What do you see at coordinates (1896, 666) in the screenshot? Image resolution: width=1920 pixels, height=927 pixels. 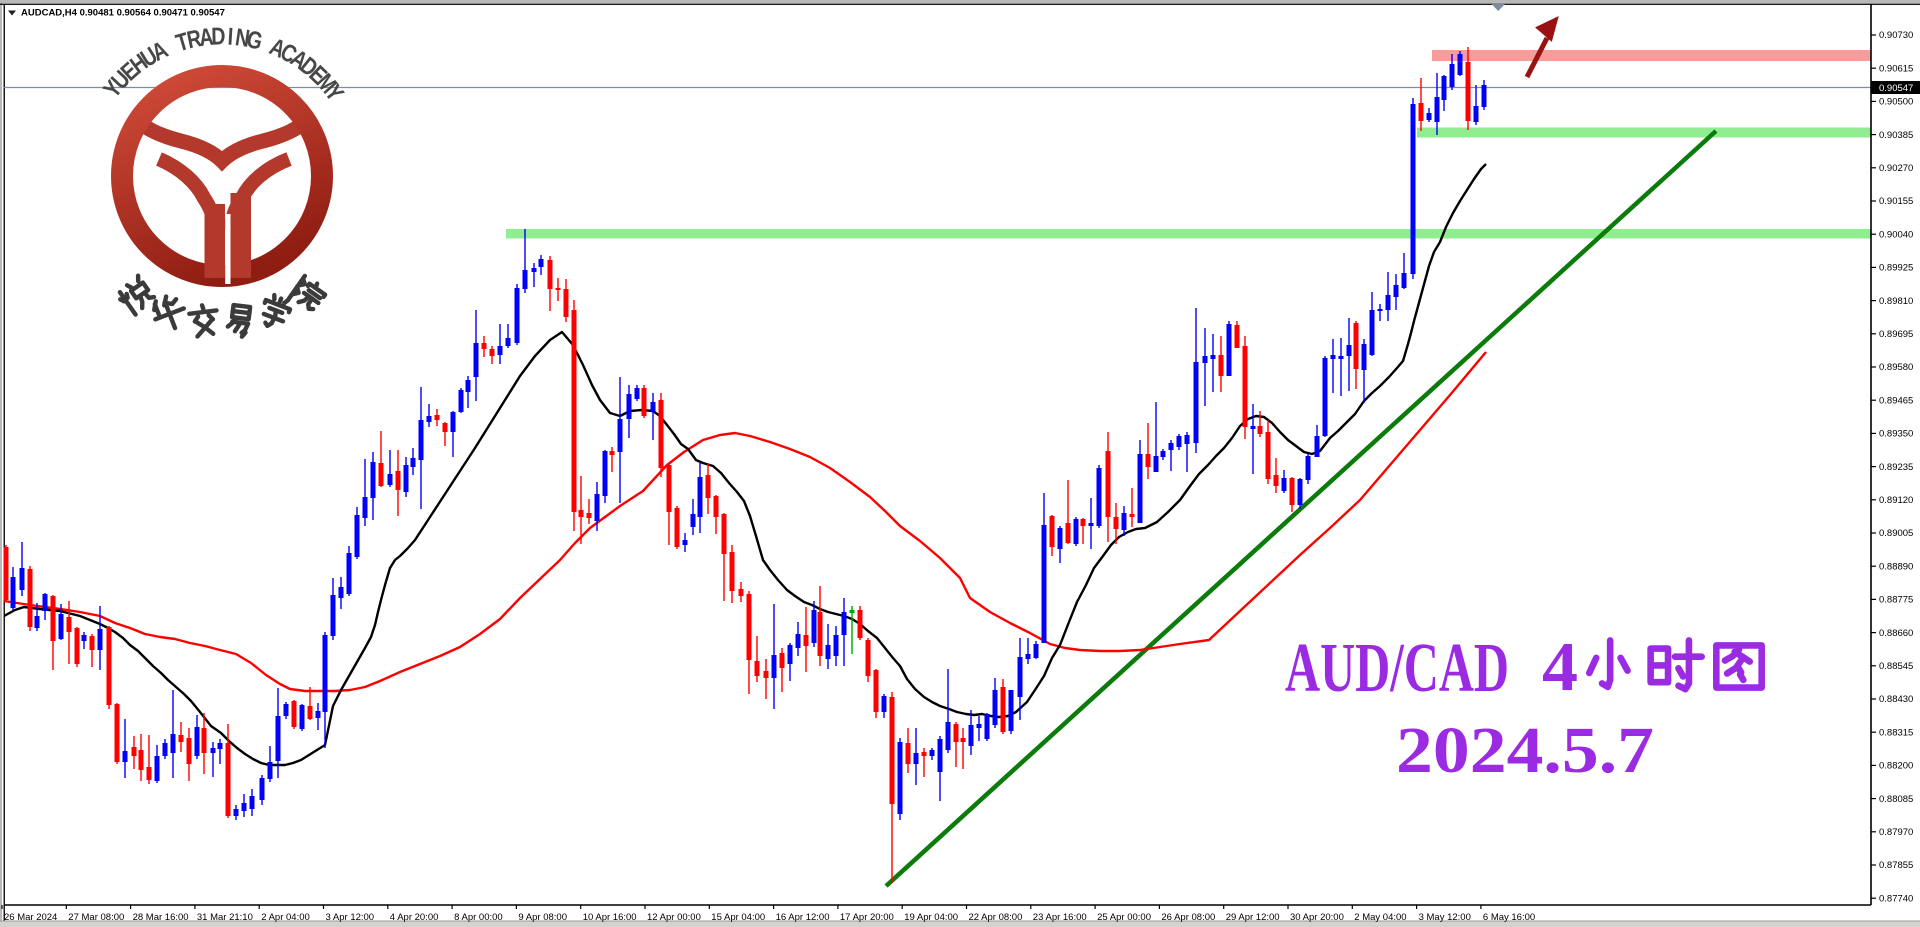 I see `svg-text: 0.88545` at bounding box center [1896, 666].